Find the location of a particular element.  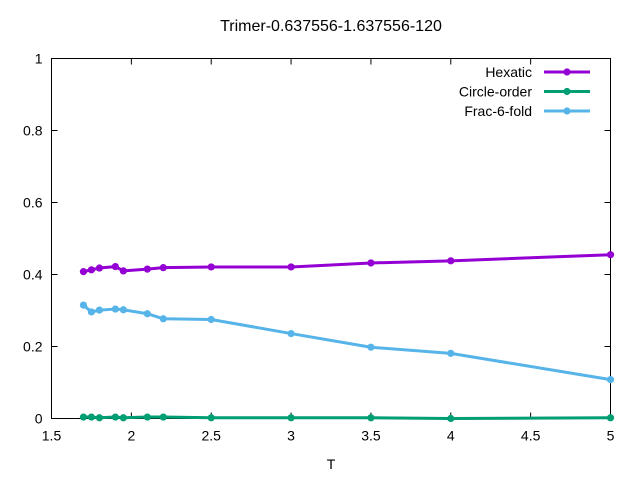

x-tick-label: 3 is located at coordinates (291, 436).